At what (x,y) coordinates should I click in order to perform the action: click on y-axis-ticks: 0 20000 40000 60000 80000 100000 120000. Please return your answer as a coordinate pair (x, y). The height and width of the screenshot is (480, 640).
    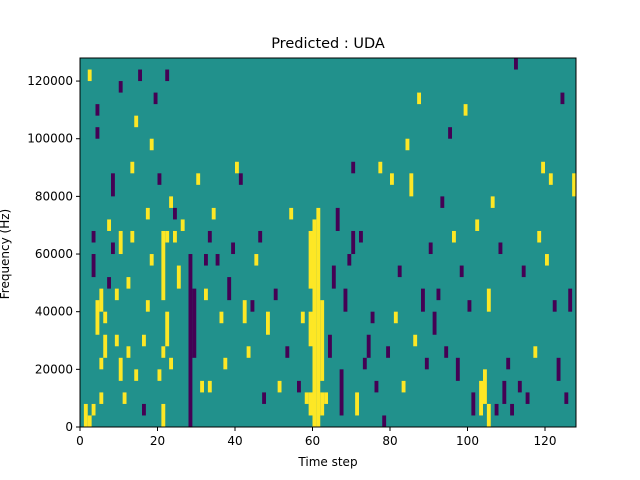
    Looking at the image, I should click on (53, 254).